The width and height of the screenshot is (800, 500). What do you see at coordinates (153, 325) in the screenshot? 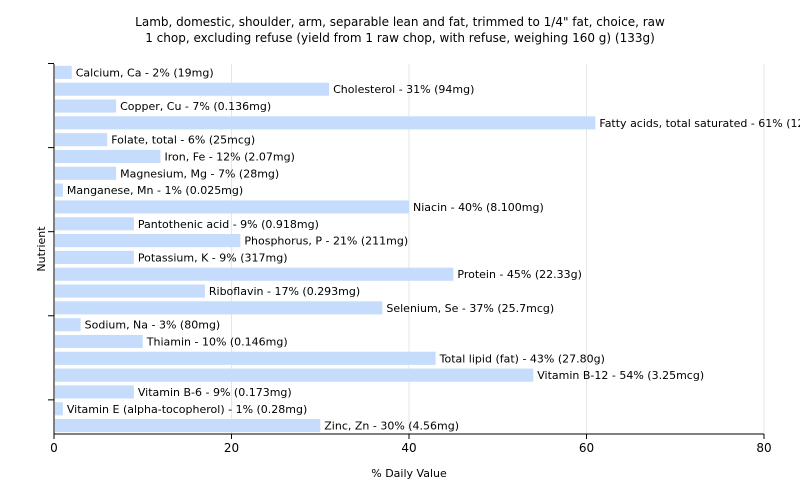
I see `bar-label-15: Sodium, Na - 3% (80mg)` at bounding box center [153, 325].